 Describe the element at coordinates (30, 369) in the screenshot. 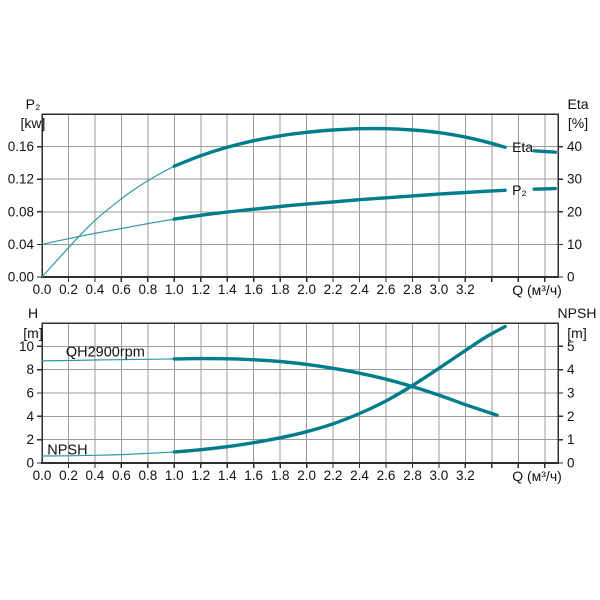

I see `left-tick-label: 8` at that location.